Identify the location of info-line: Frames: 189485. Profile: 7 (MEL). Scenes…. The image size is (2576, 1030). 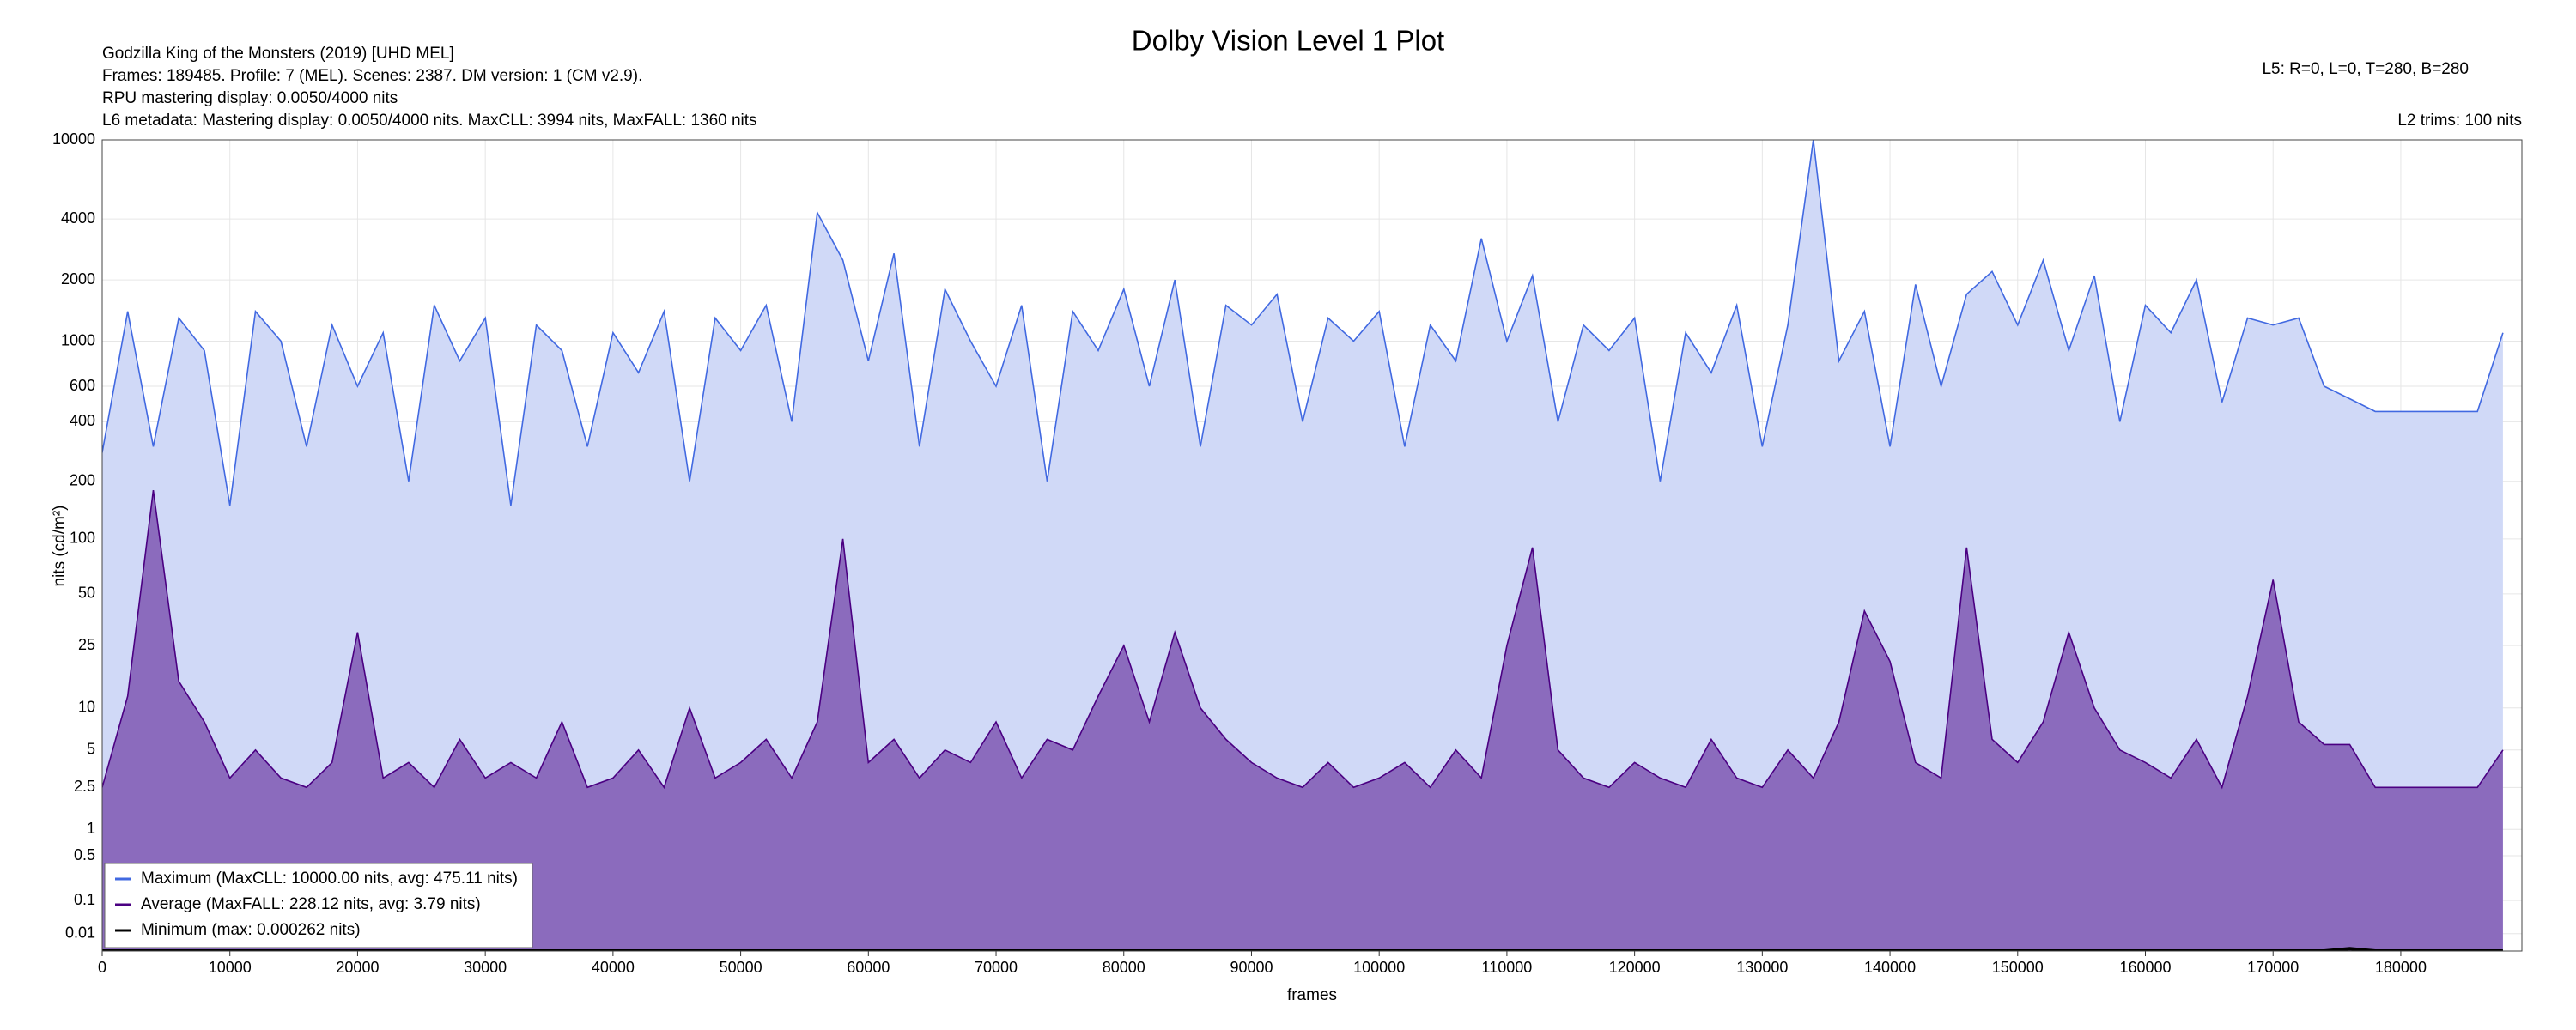
(372, 76).